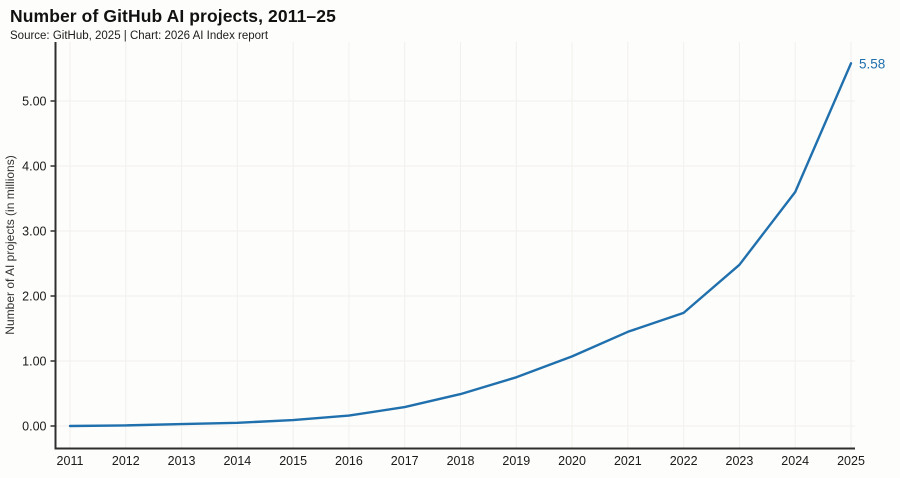 The width and height of the screenshot is (900, 478). What do you see at coordinates (126, 461) in the screenshot?
I see `x-tick-label: 2012` at bounding box center [126, 461].